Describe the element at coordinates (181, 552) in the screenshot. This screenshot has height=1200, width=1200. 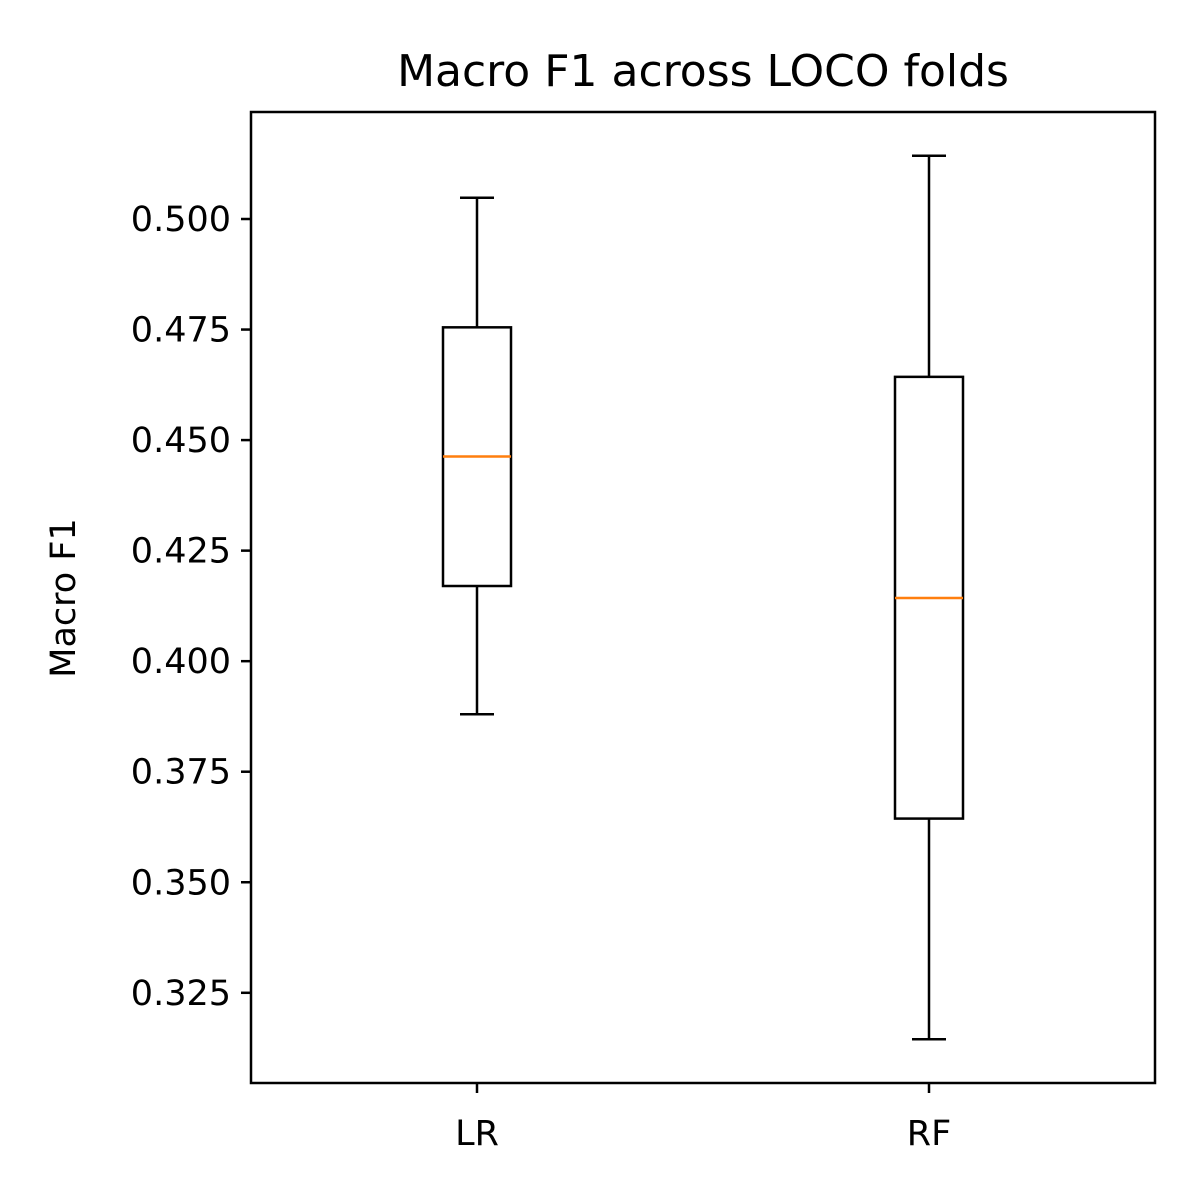
I see `y-tick-label: 0.425` at that location.